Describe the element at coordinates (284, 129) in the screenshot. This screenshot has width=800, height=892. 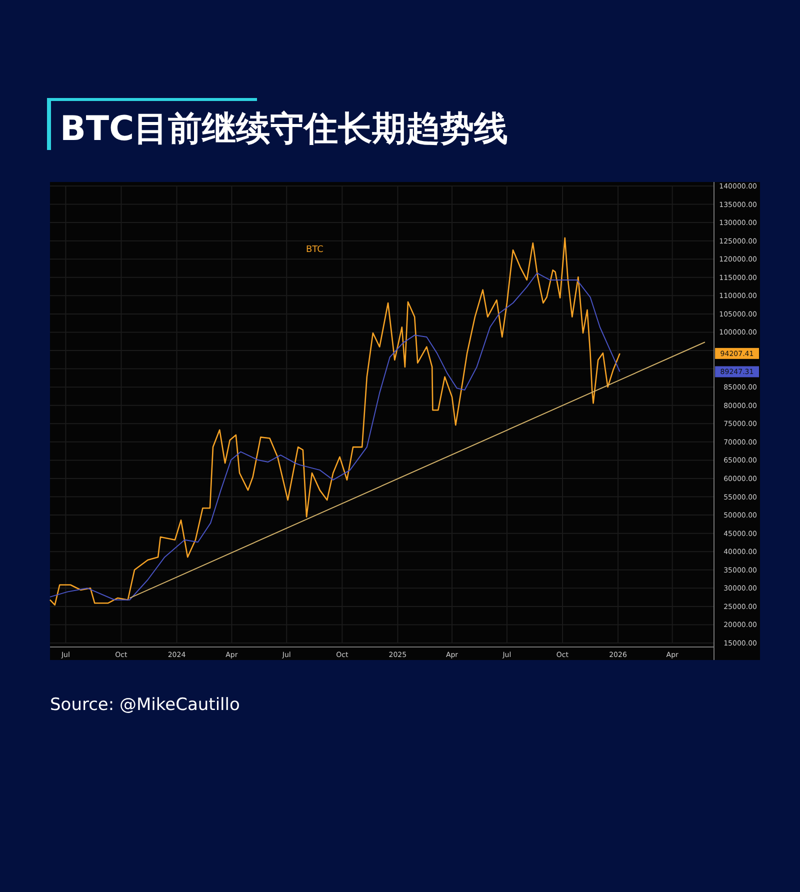
I see `chart-title: BTC目前继续守住长期趋势线` at that location.